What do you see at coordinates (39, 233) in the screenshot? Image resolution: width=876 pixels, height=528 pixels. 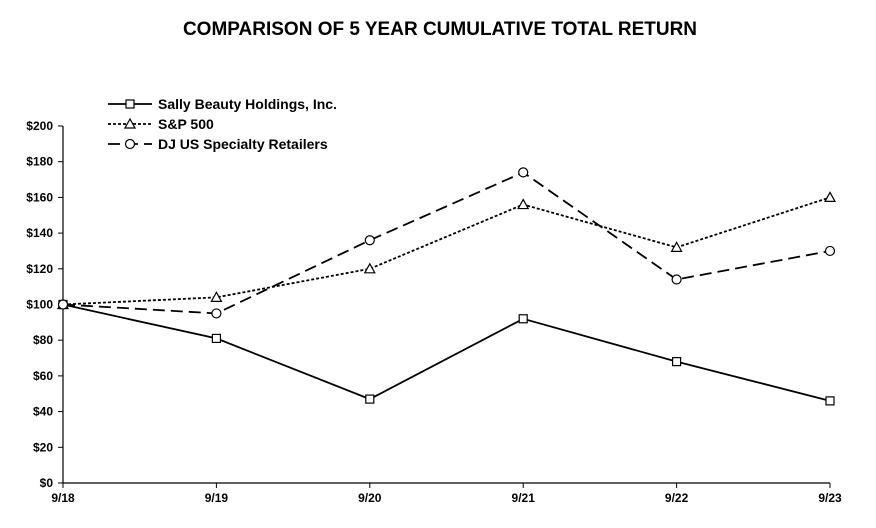 I see `y-tick-label: $140` at bounding box center [39, 233].